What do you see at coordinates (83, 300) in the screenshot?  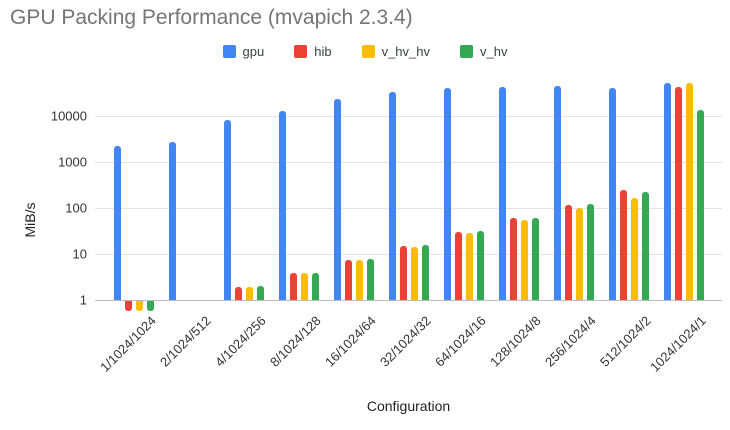 I see `y-tick-label: 1` at bounding box center [83, 300].